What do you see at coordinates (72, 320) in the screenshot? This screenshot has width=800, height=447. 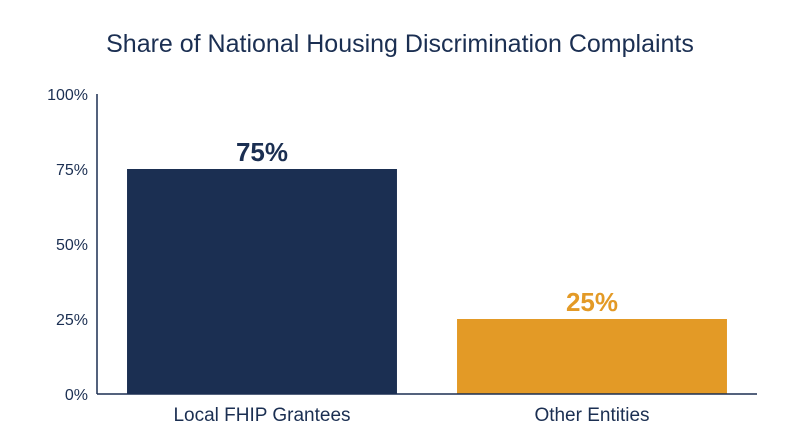 I see `y-tick-label: 25%` at bounding box center [72, 320].